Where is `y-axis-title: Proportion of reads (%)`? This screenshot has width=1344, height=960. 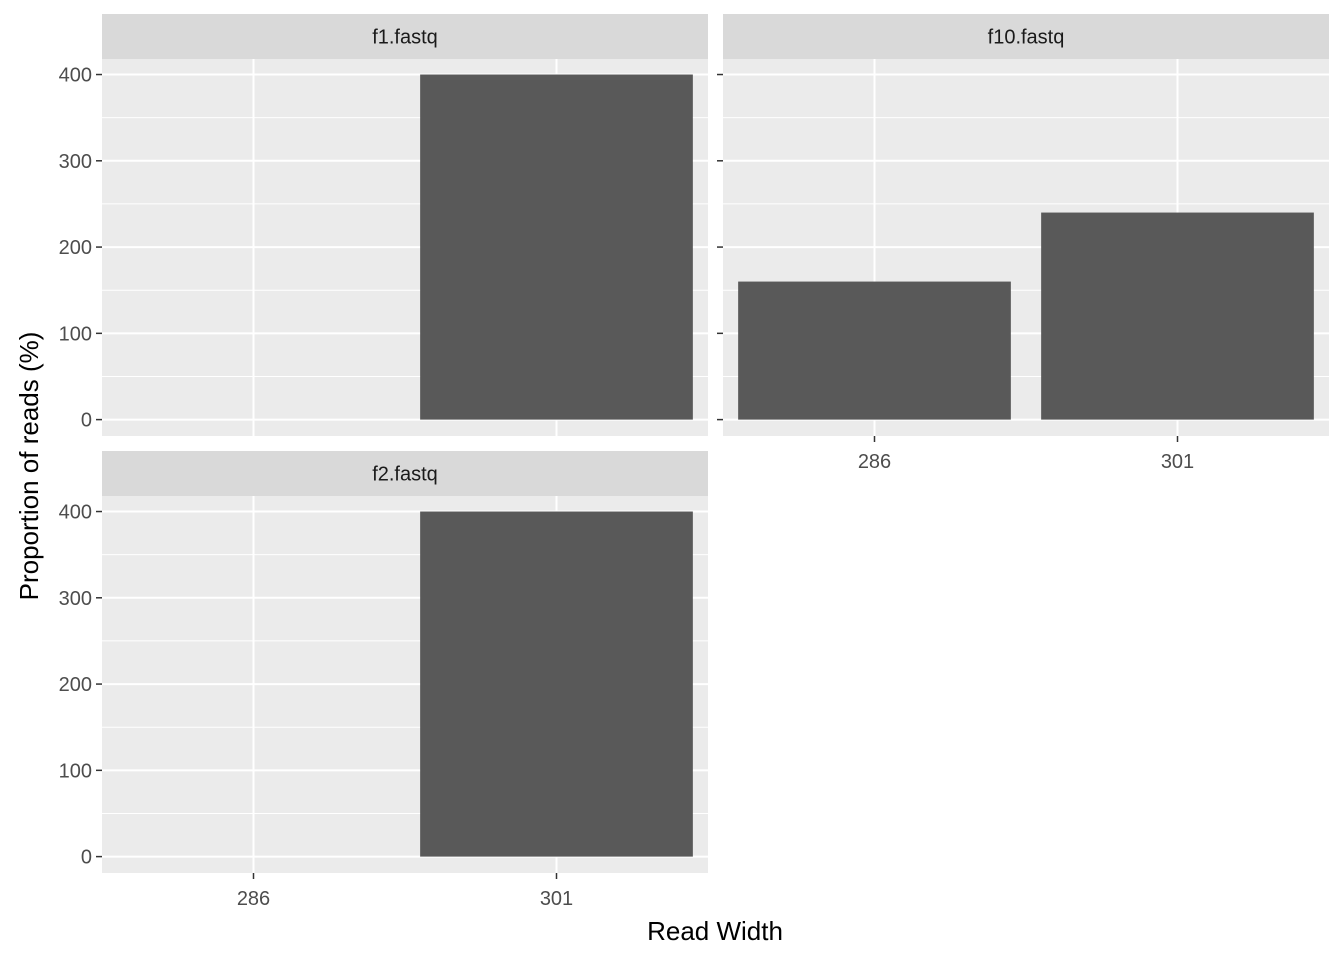 y-axis-title: Proportion of reads (%) is located at coordinates (29, 466).